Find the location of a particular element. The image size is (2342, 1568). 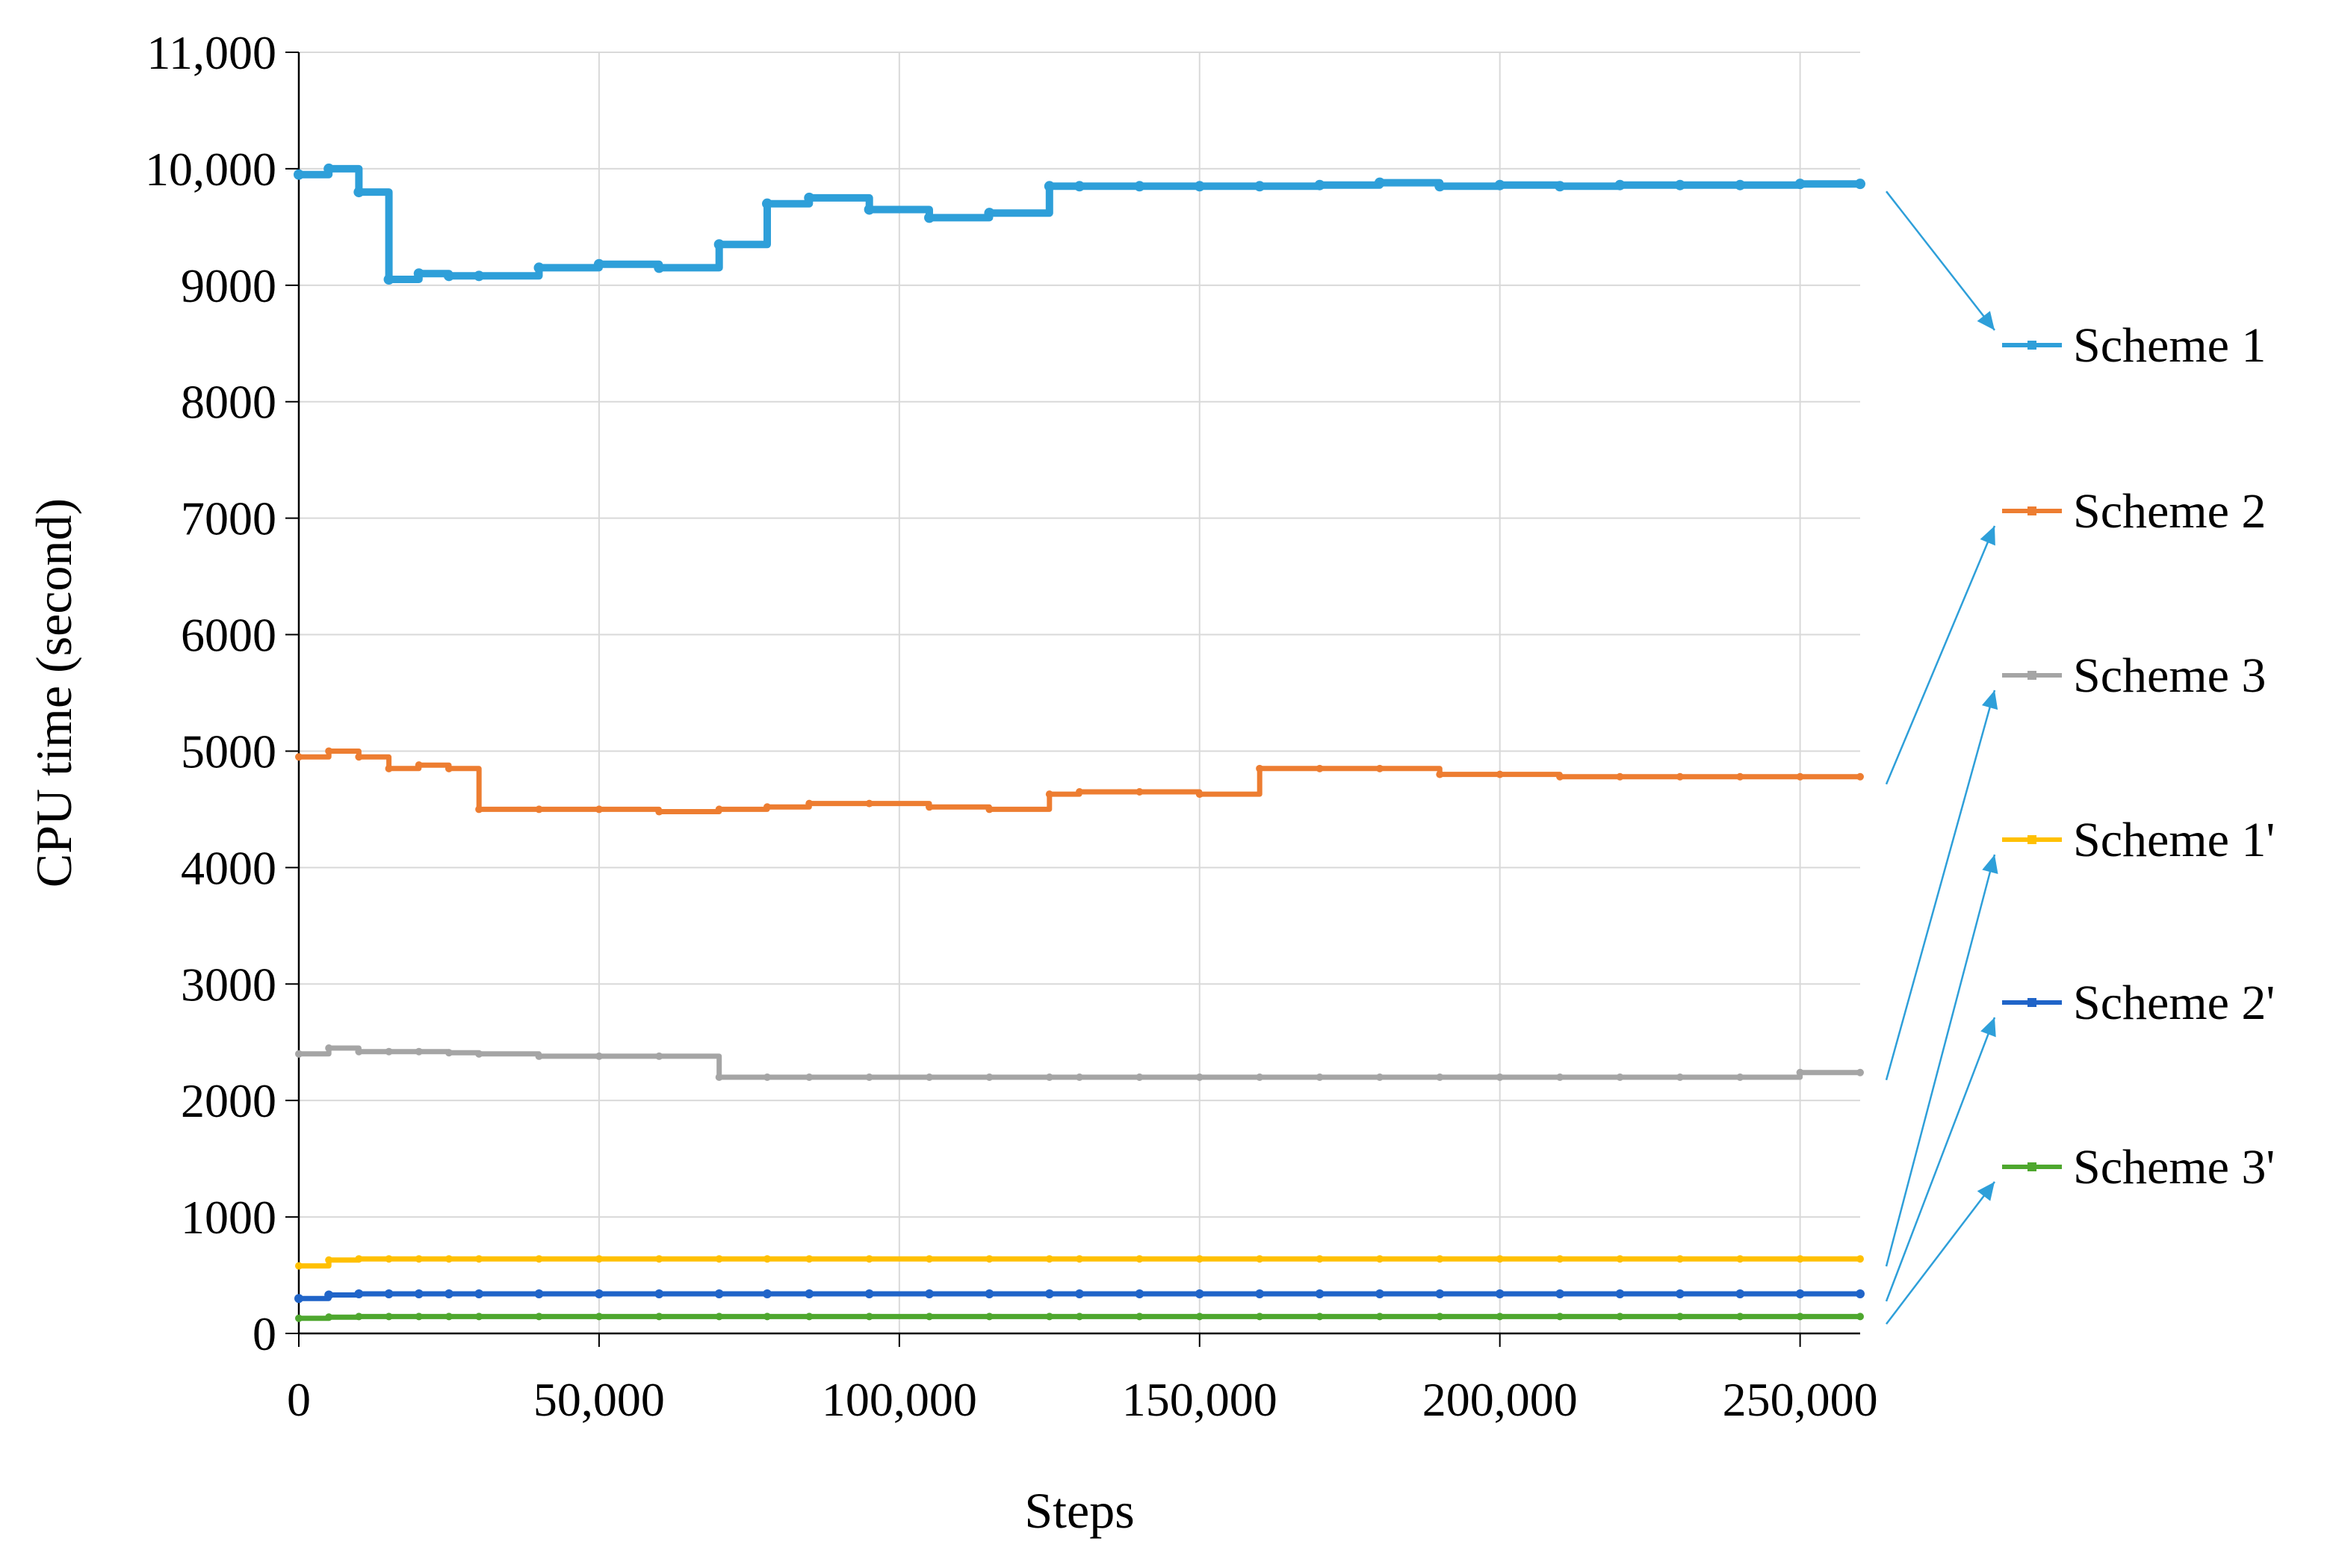

y-tick-label: 9000 is located at coordinates (228, 285).